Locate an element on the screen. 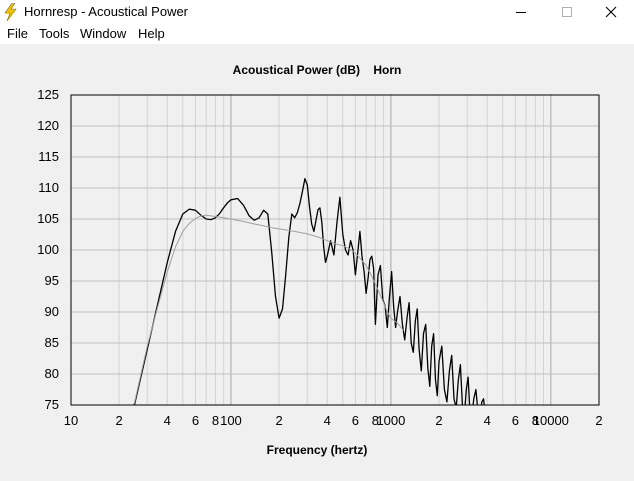  minimize-icon is located at coordinates (521, 12).